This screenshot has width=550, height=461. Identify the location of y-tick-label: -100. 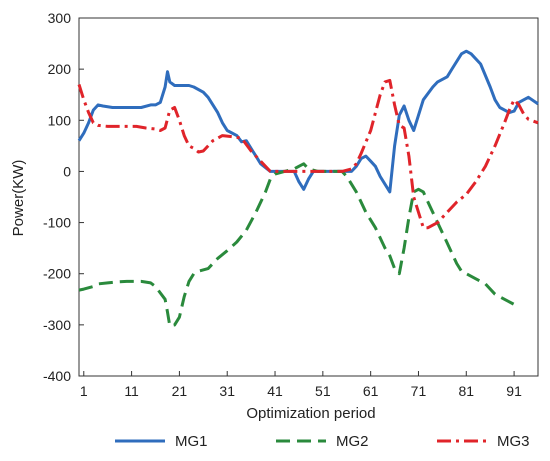
(57, 223).